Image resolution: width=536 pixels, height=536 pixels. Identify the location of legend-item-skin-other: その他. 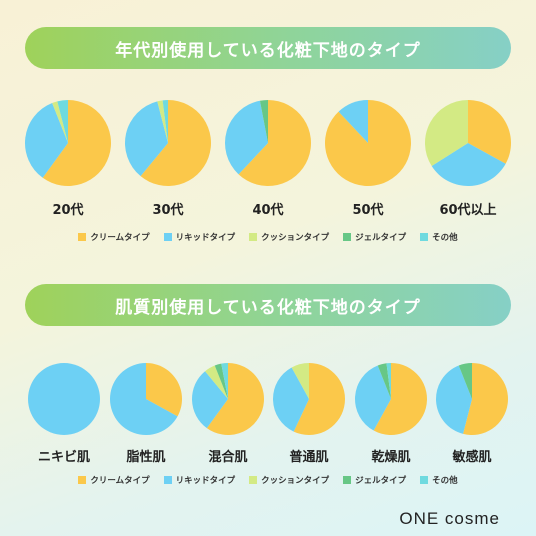
(439, 480).